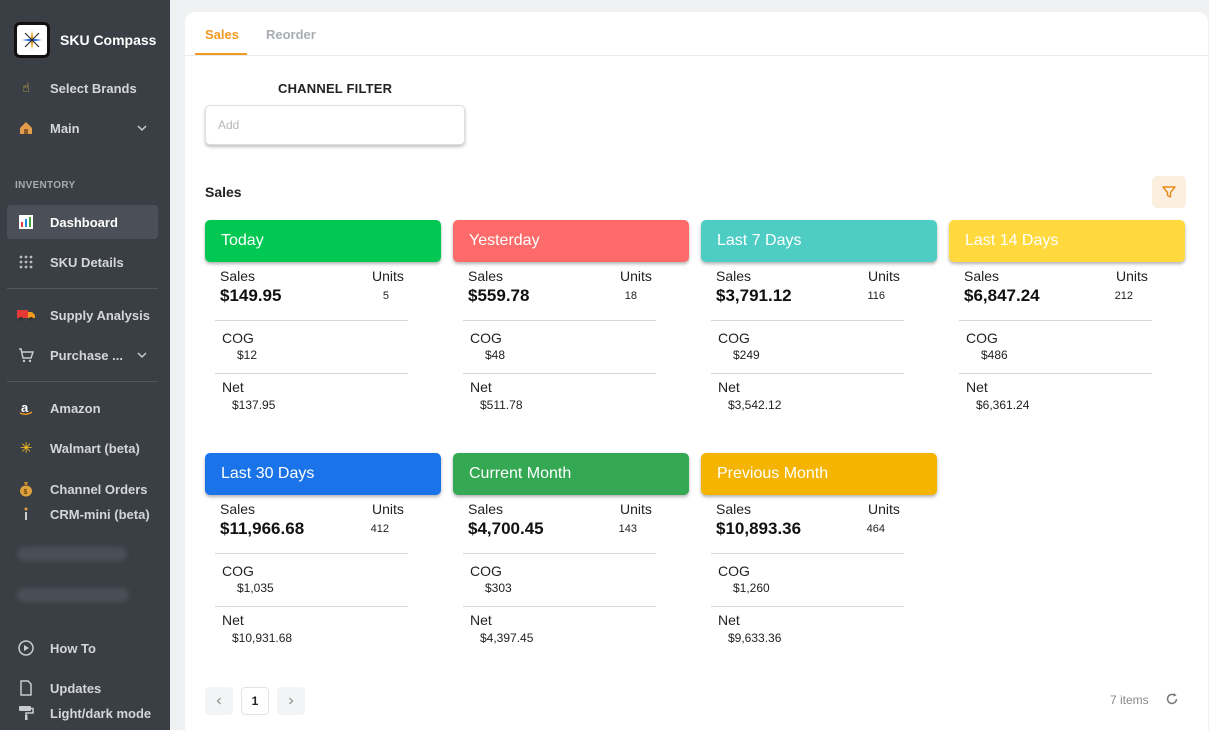 The height and width of the screenshot is (730, 1209). Describe the element at coordinates (627, 529) in the screenshot. I see `units-value: 143` at that location.